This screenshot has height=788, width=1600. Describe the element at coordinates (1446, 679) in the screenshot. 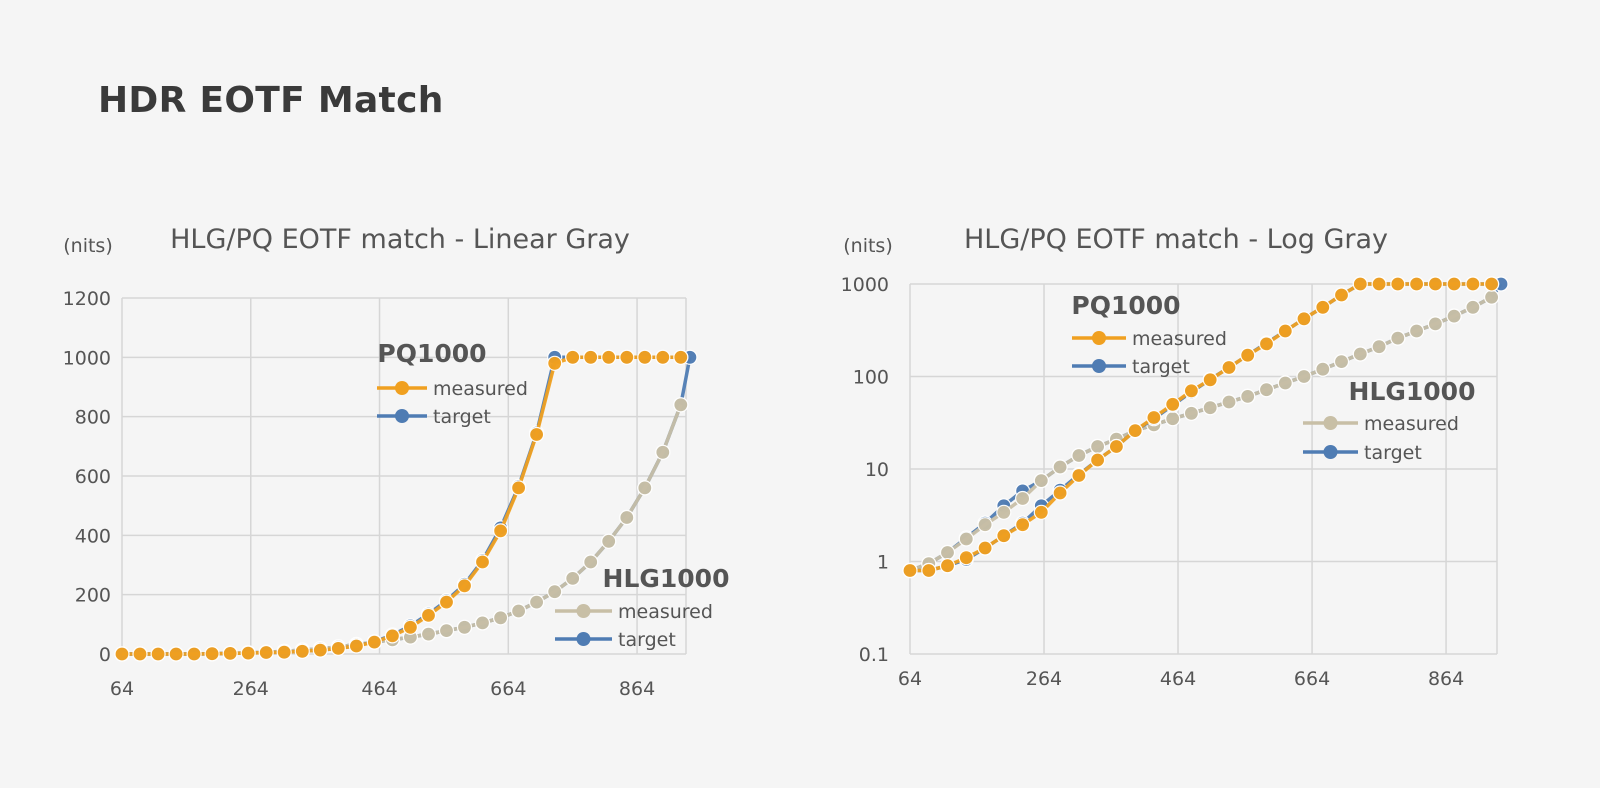

I see `x-tick-label: 864` at that location.